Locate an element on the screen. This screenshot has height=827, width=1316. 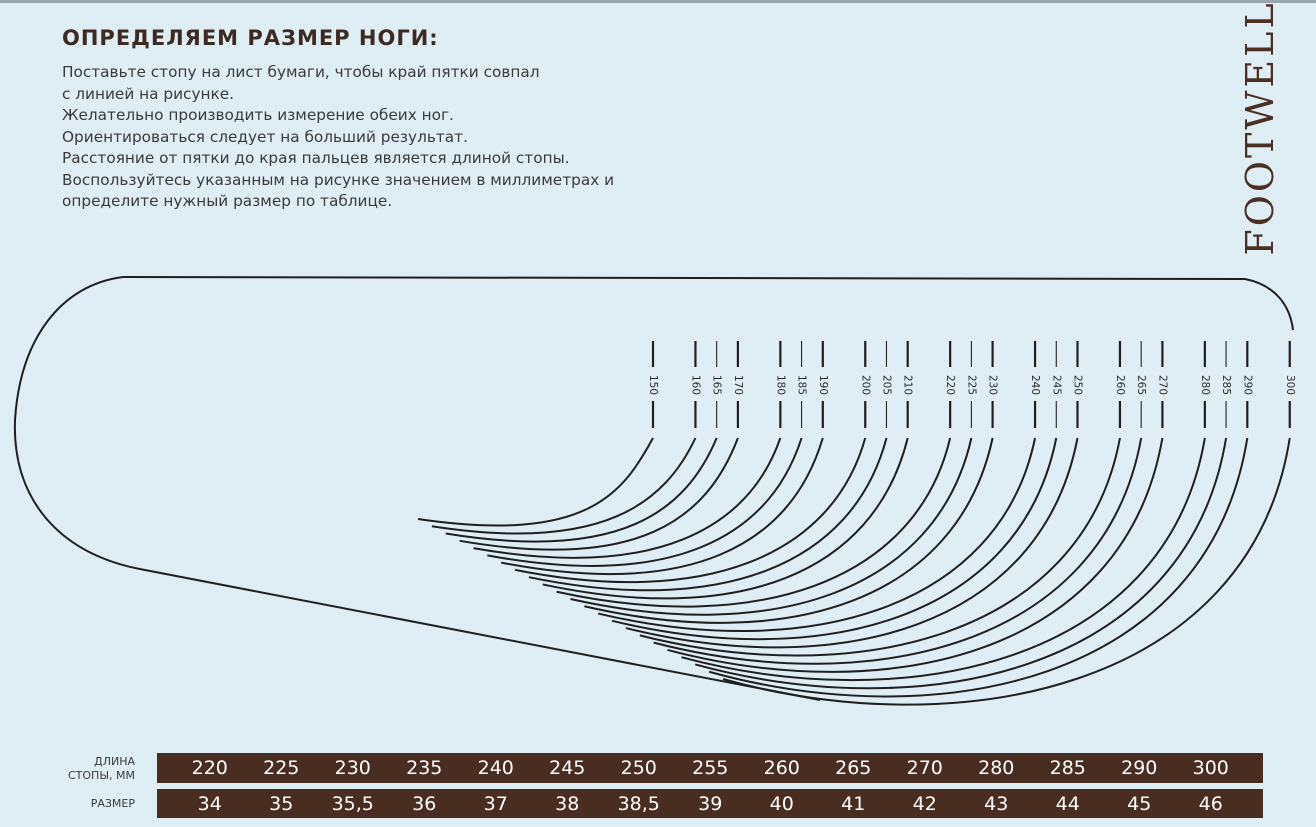
mark-label: 230 is located at coordinates (993, 385).